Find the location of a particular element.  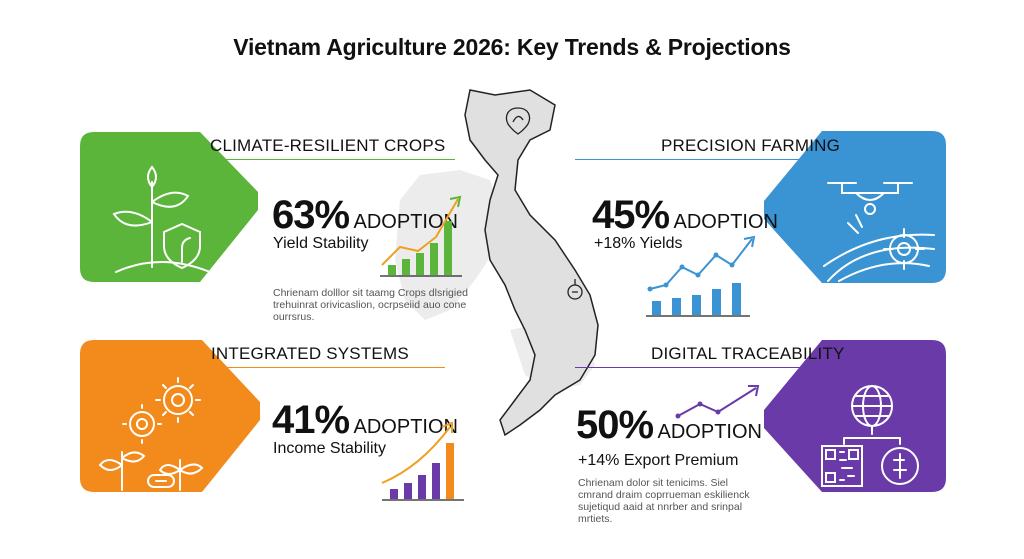

digital-stat: 50% ADOPTION is located at coordinates (669, 425).